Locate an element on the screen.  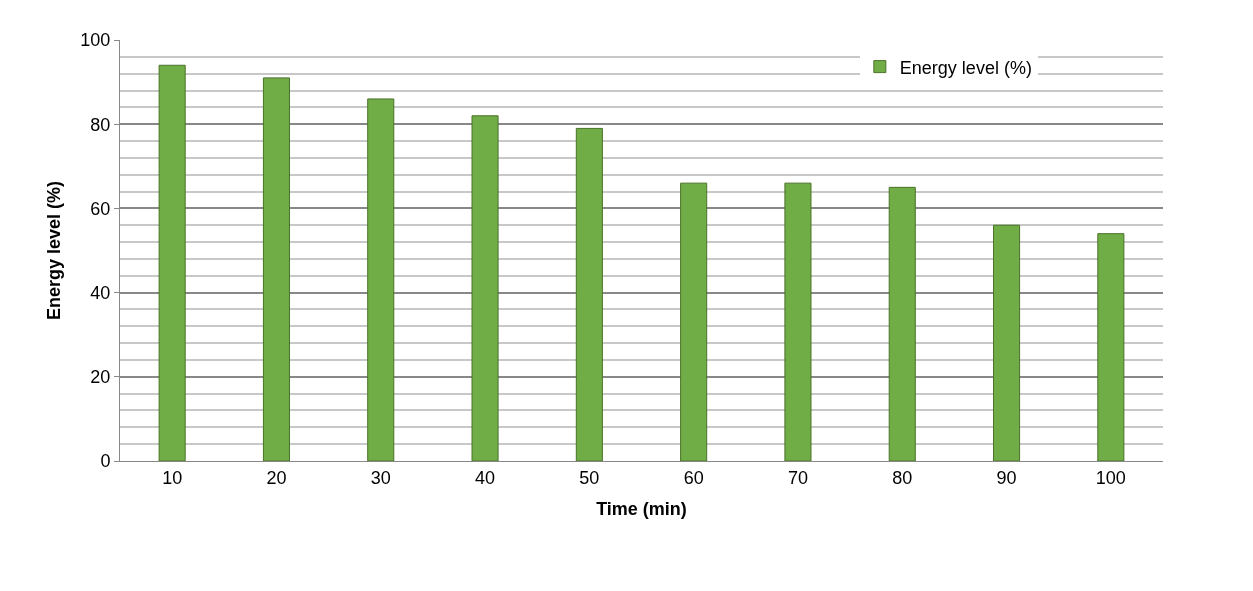
y-tick-label: 40 is located at coordinates (100, 292).